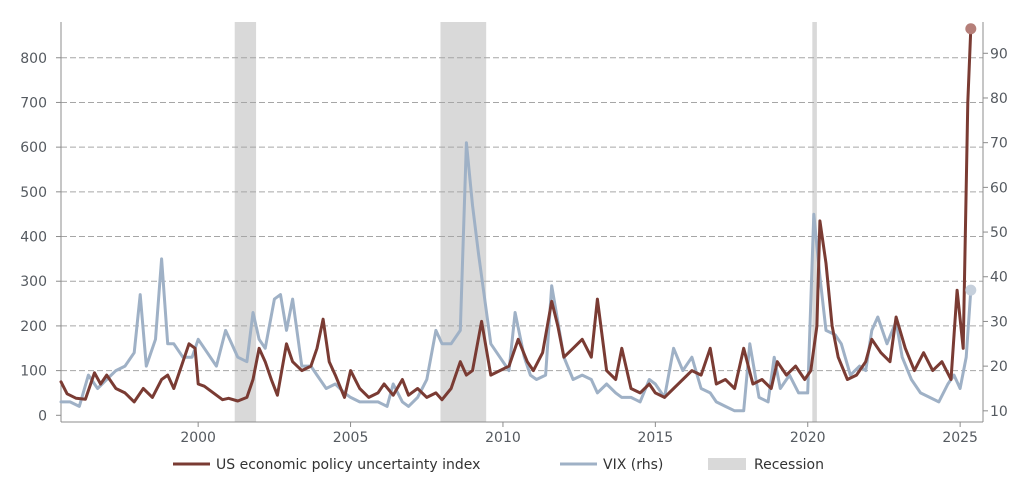 The width and height of the screenshot is (1024, 484). Describe the element at coordinates (42, 416) in the screenshot. I see `left-tick-label-0: 0` at that location.